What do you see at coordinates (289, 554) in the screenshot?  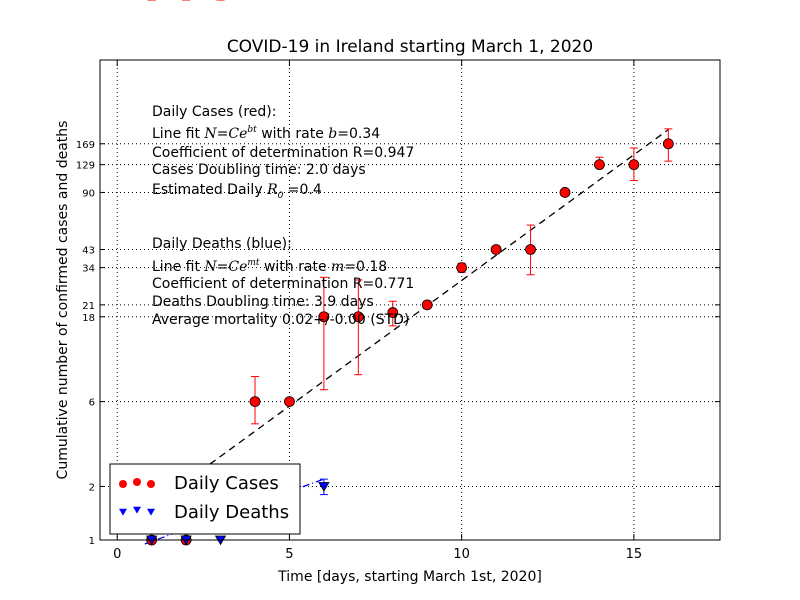 I see `x-tick-label: 5` at bounding box center [289, 554].